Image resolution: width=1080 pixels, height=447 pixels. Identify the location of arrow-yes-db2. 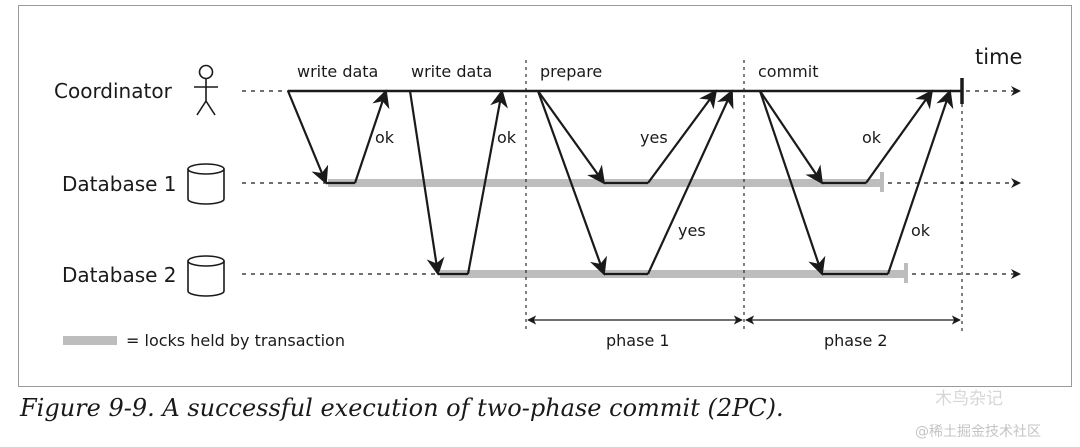
(690, 182).